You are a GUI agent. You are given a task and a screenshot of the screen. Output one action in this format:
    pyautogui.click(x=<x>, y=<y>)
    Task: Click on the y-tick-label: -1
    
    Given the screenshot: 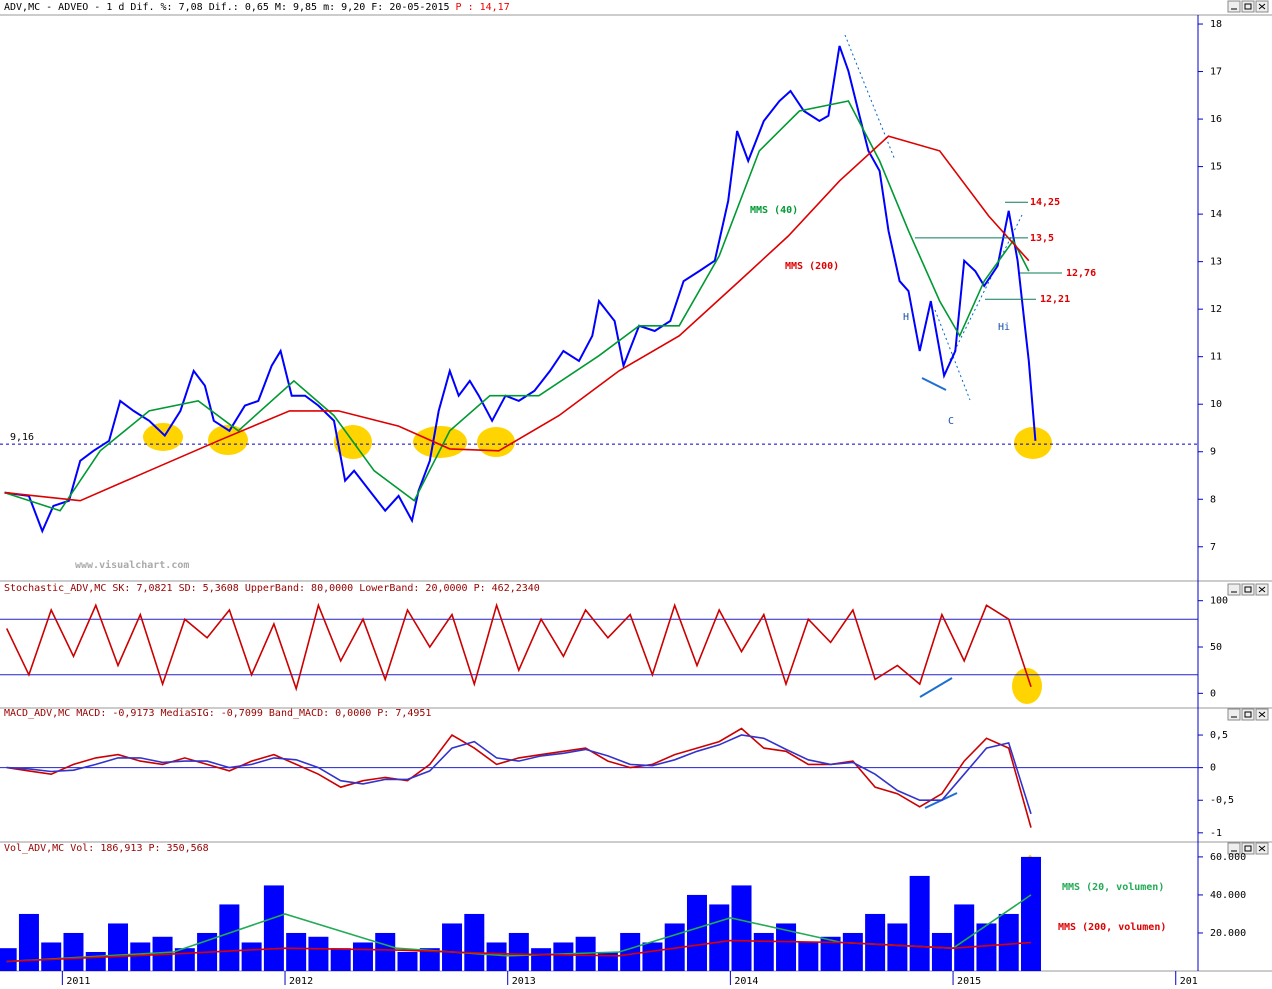 What is the action you would take?
    pyautogui.click(x=1216, y=833)
    